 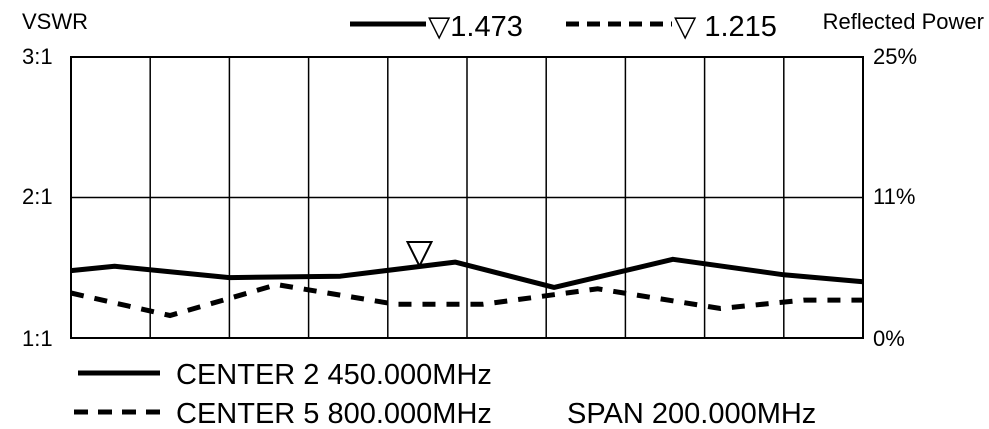 I want to click on right-tick-0: 0%, so click(x=889, y=338).